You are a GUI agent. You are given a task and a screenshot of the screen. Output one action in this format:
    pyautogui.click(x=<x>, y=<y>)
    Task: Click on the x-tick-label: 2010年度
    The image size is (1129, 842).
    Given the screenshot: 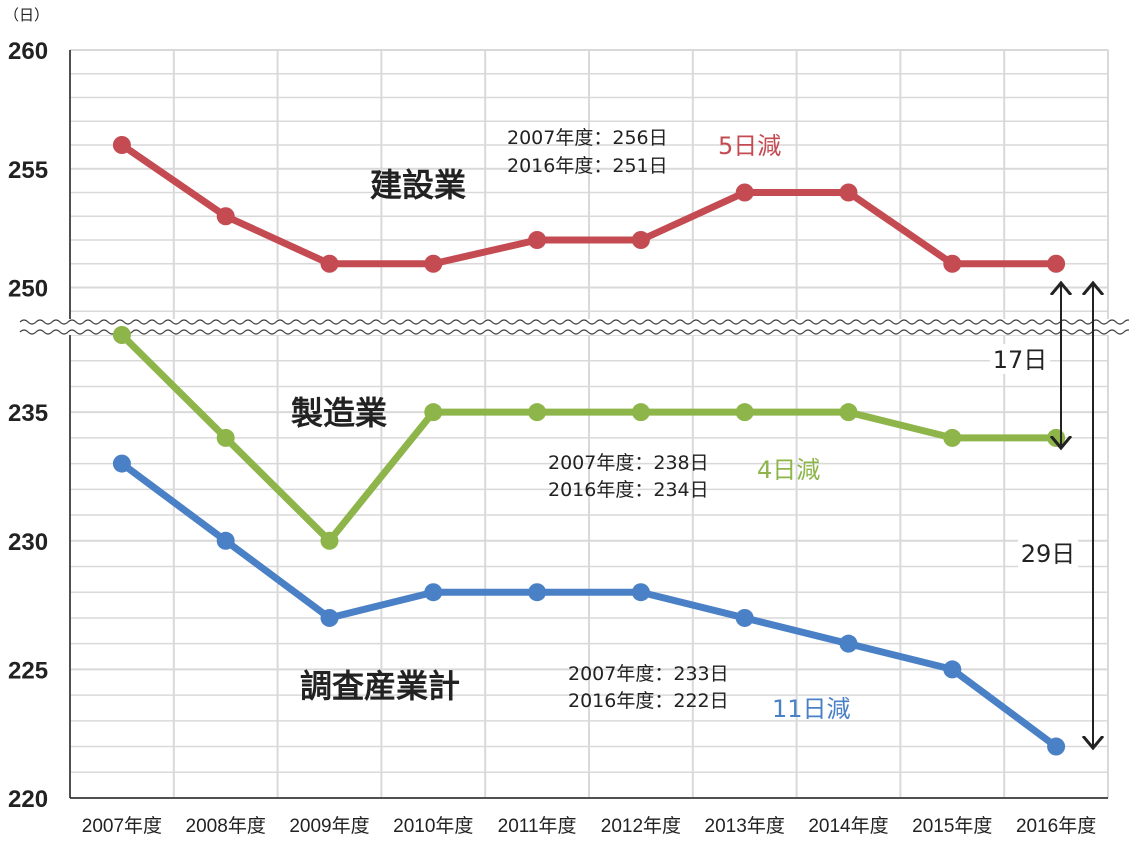 What is the action you would take?
    pyautogui.click(x=433, y=826)
    